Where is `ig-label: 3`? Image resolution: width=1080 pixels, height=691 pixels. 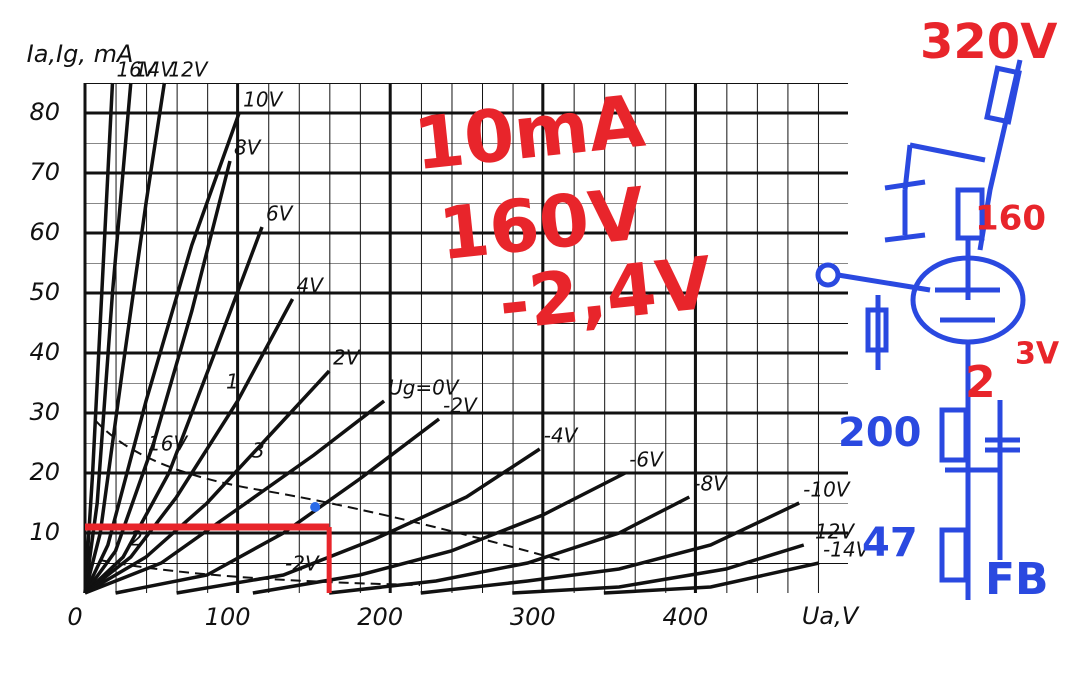
ig-label: 3 is located at coordinates (258, 451).